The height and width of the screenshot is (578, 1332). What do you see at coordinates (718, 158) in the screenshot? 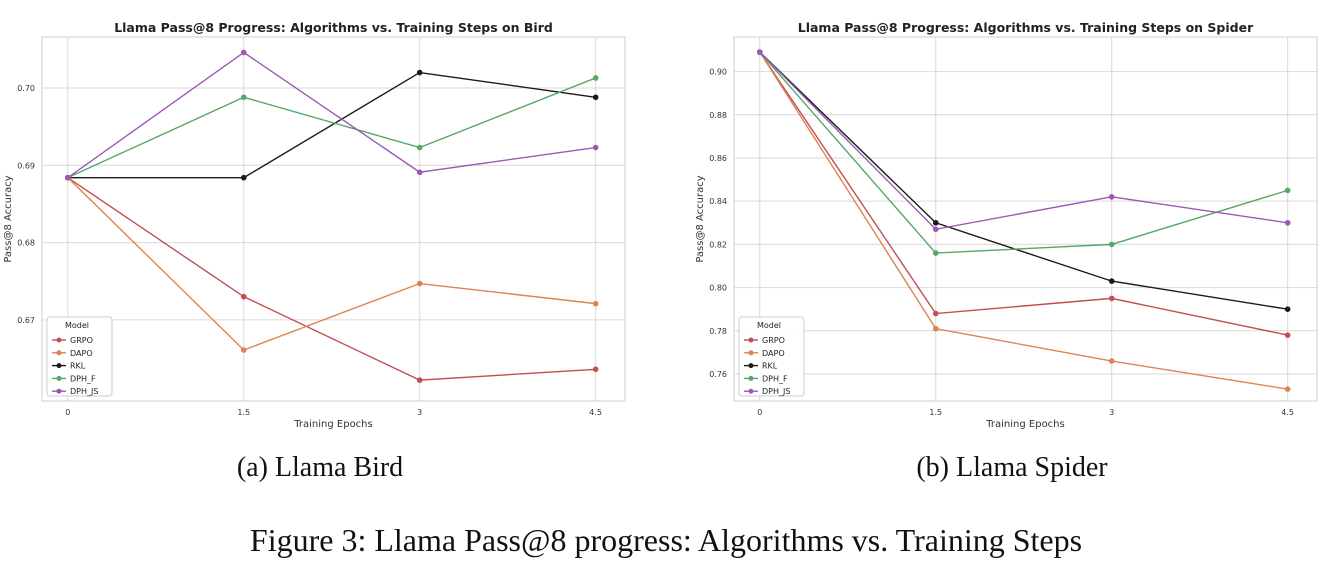
I see `spider-y-tick-label: 0.86` at bounding box center [718, 158].